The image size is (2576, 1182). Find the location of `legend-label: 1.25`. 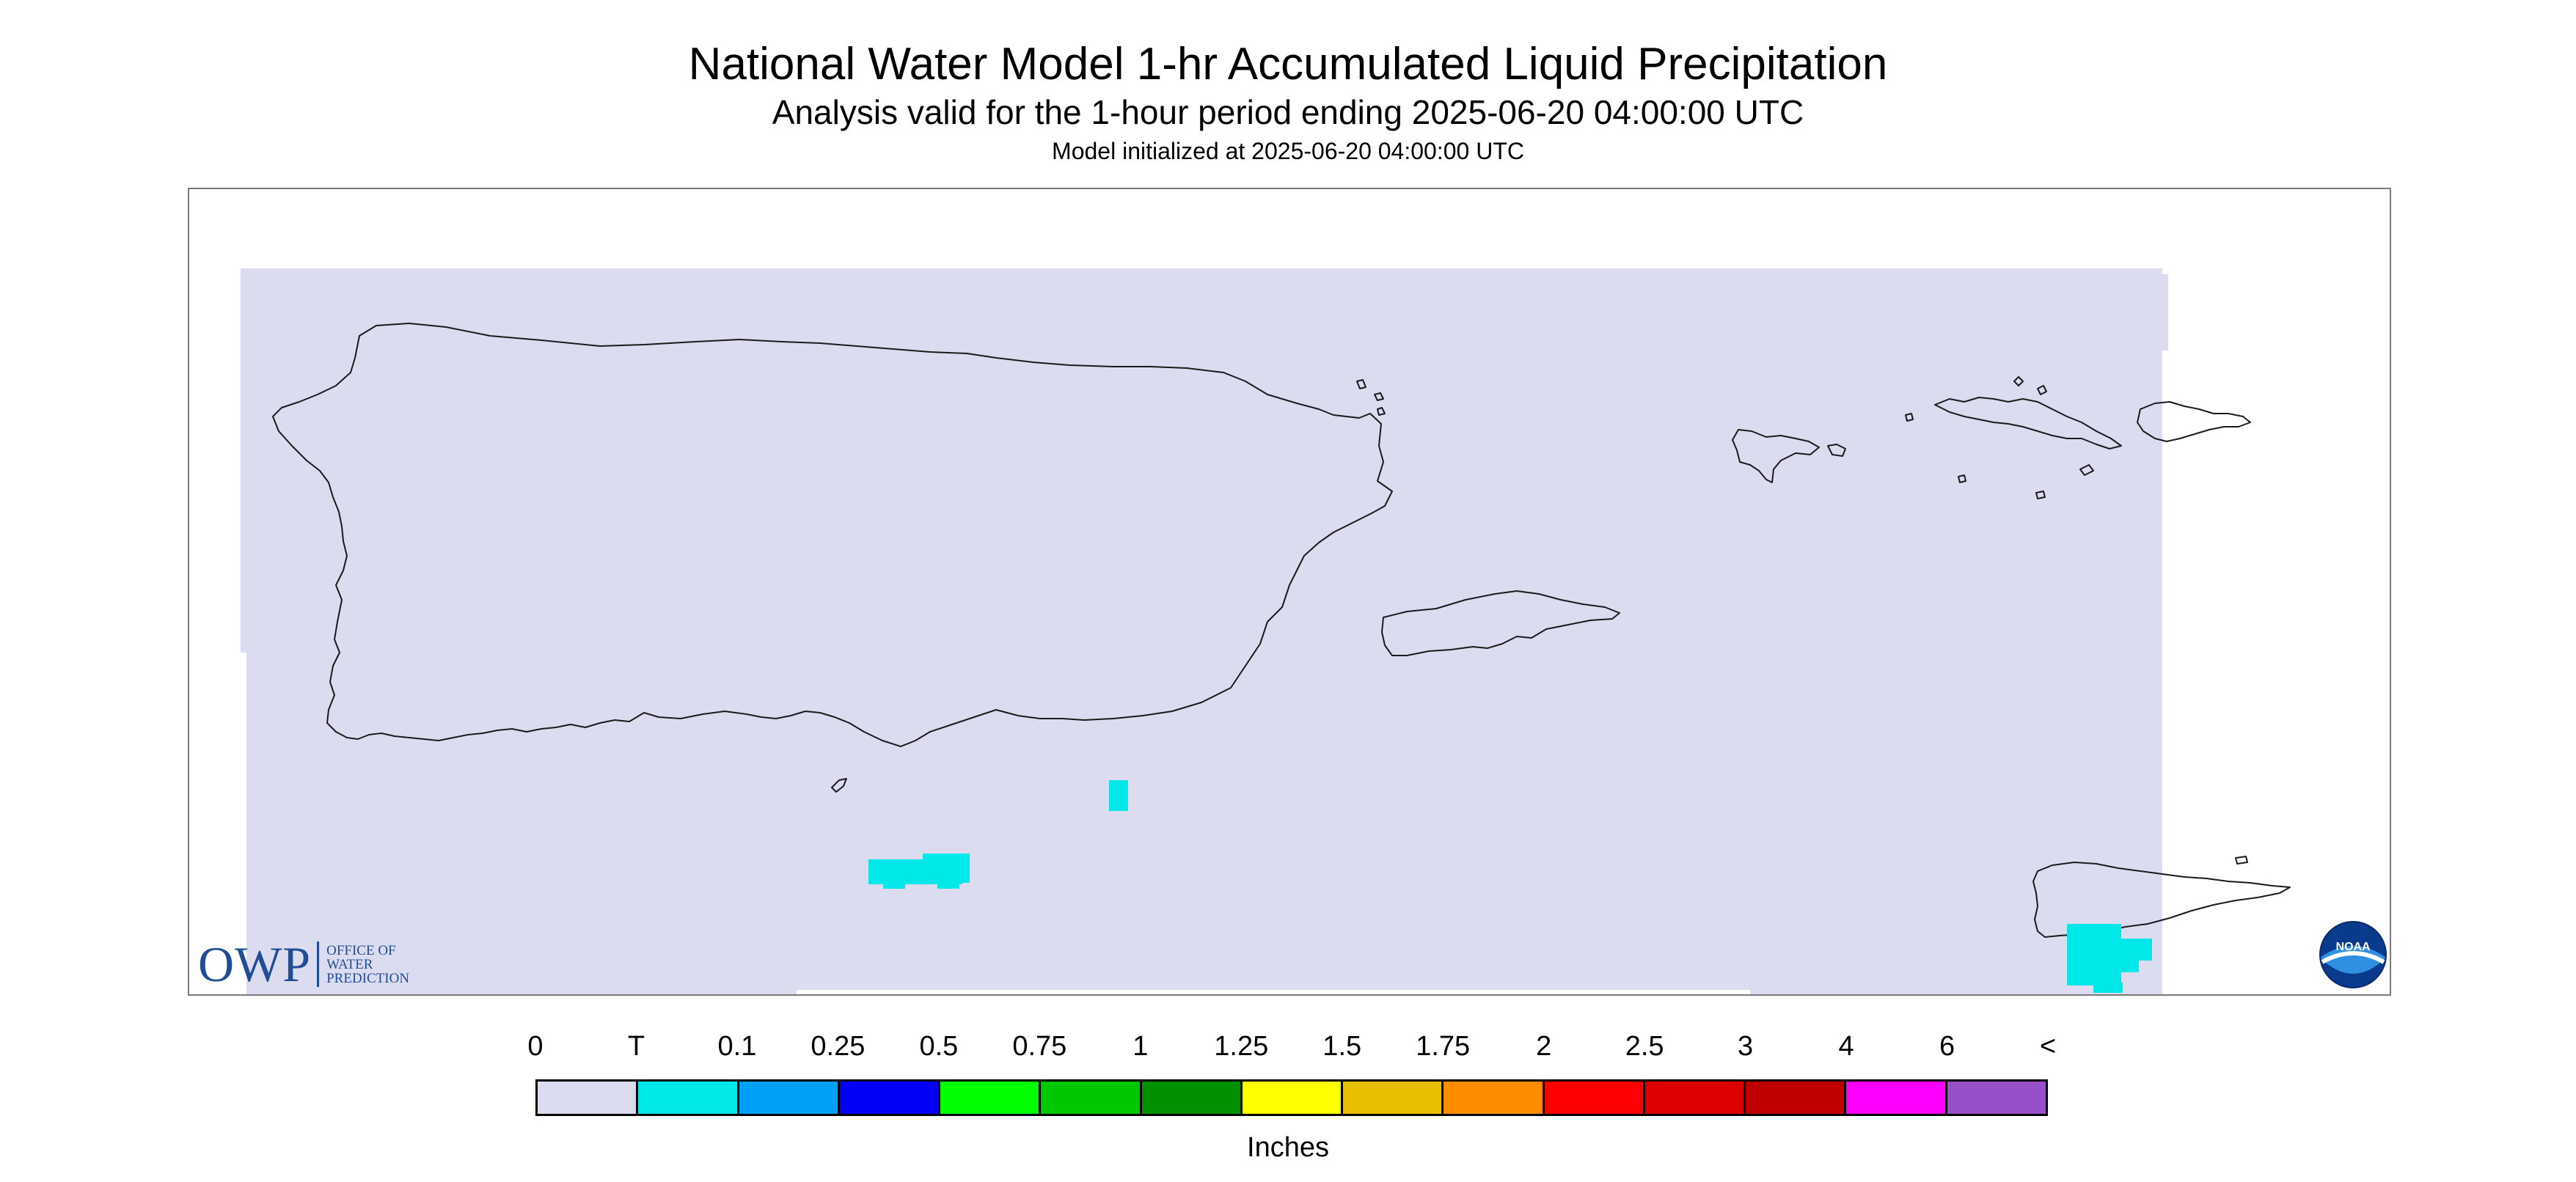

legend-label: 1.25 is located at coordinates (1241, 1046).